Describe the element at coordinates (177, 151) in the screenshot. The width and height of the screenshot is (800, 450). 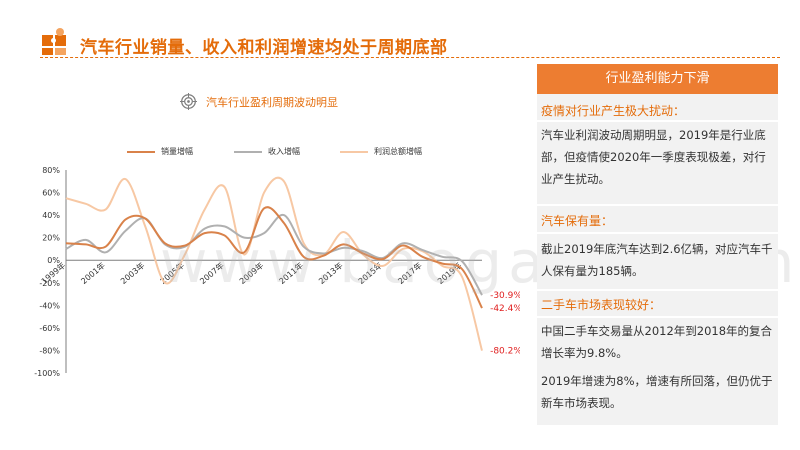
I see `legend-label-sales: 销量增幅` at that location.